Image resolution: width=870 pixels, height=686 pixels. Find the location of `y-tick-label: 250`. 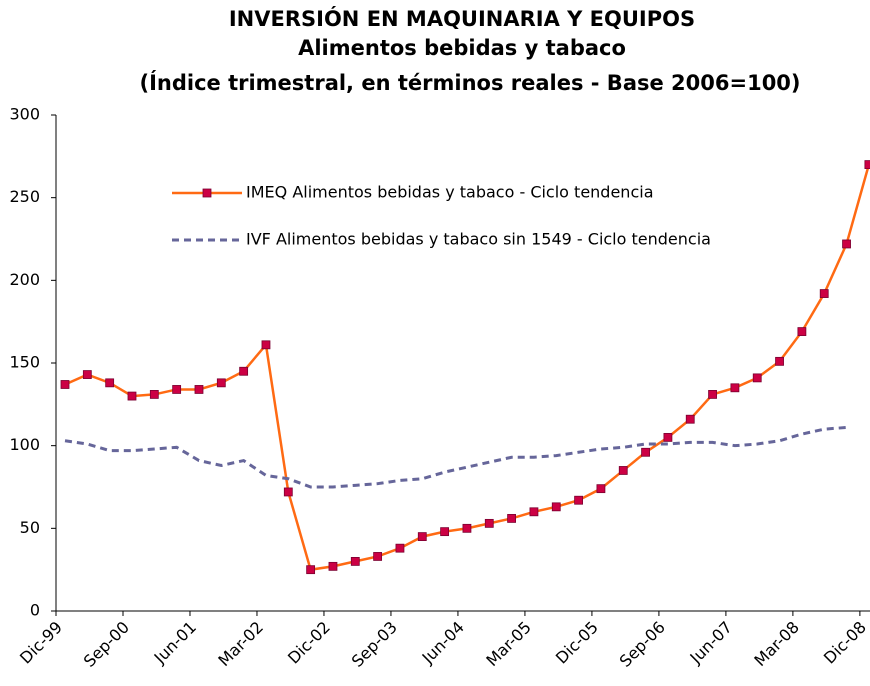

y-tick-label: 250 is located at coordinates (24, 196).